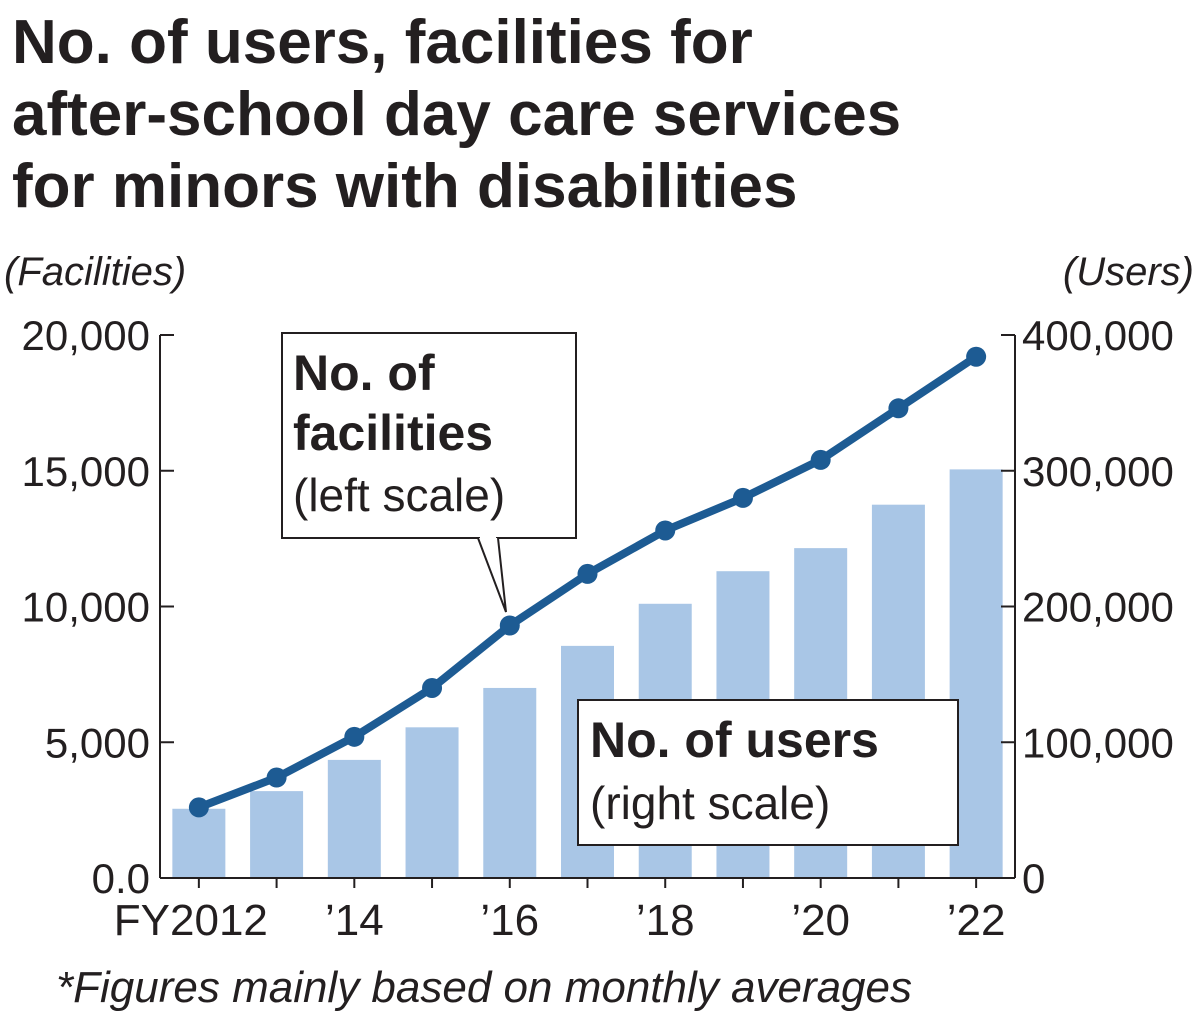 Image resolution: width=1200 pixels, height=1017 pixels. I want to click on facilities-point-2014, so click(354, 736).